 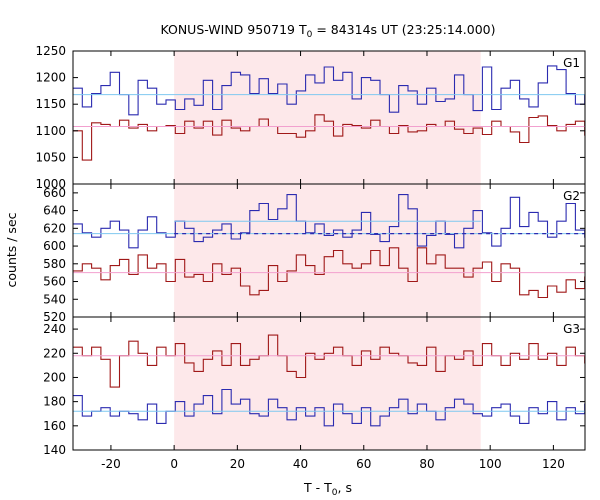 I want to click on y-tick-label: 640, so click(x=54, y=211).